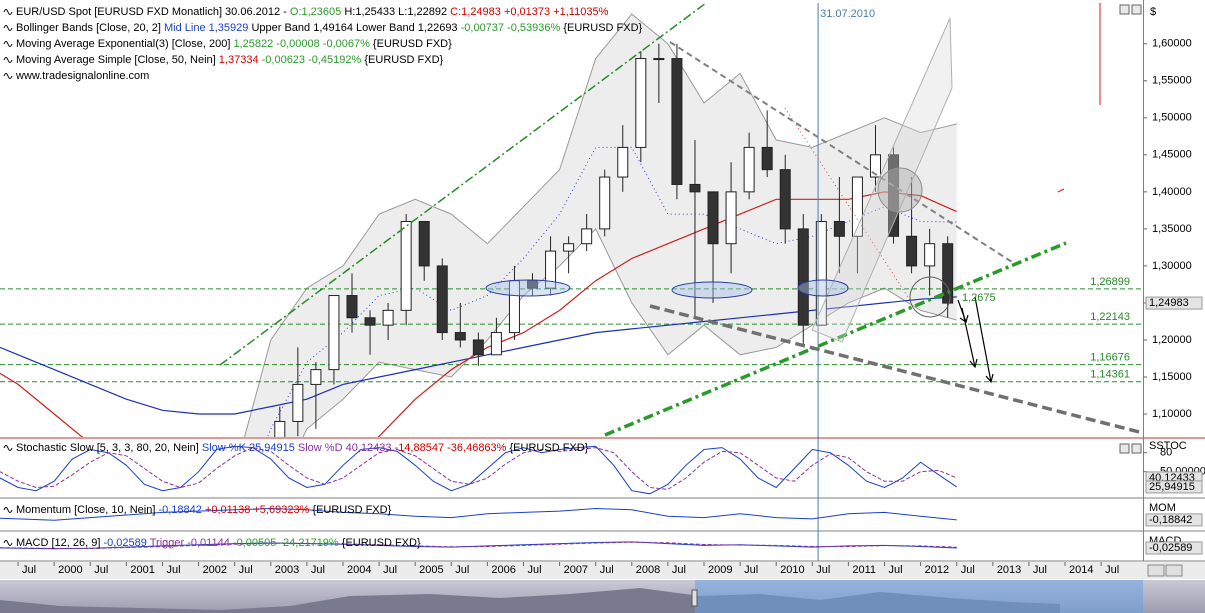 Image resolution: width=1205 pixels, height=613 pixels. What do you see at coordinates (529, 12) in the screenshot?
I see `legend-text: C:1,24983 +0,01373 +1,11035%` at bounding box center [529, 12].